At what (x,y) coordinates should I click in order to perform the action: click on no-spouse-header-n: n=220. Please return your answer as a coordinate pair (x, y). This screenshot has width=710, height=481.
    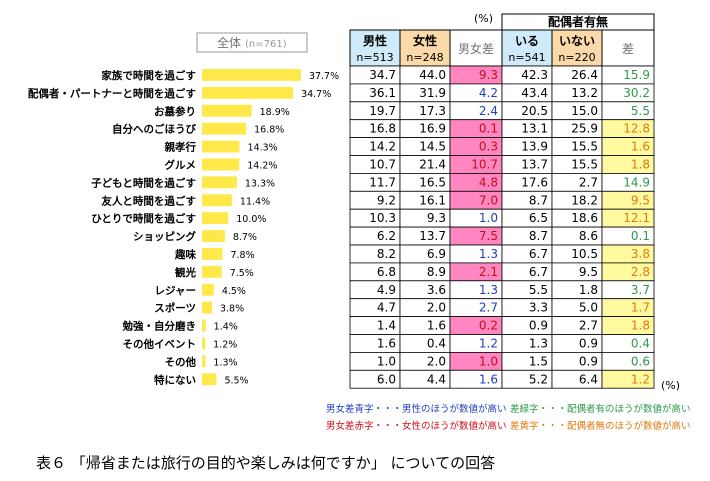
    Looking at the image, I should click on (576, 57).